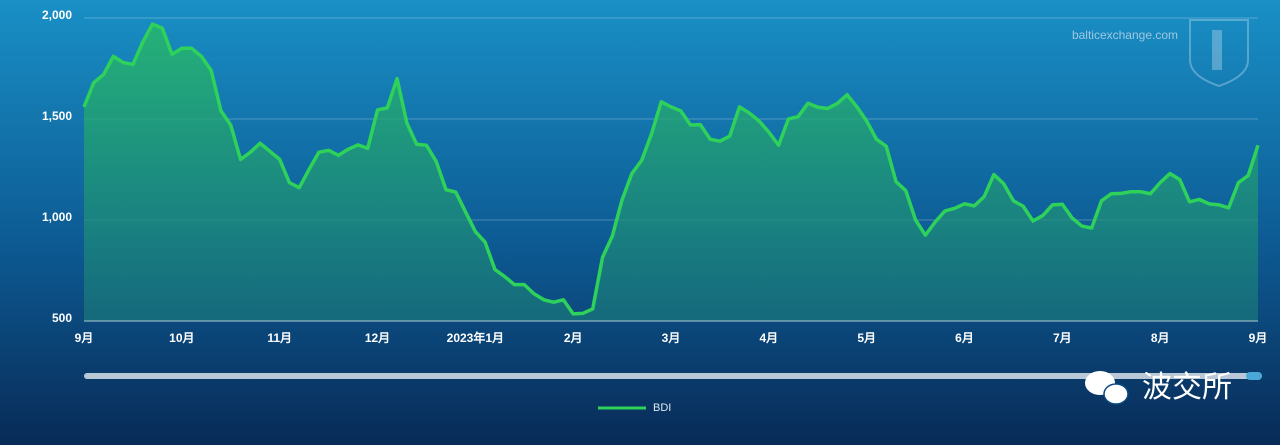  I want to click on y-tick-label: 2,000, so click(57, 15).